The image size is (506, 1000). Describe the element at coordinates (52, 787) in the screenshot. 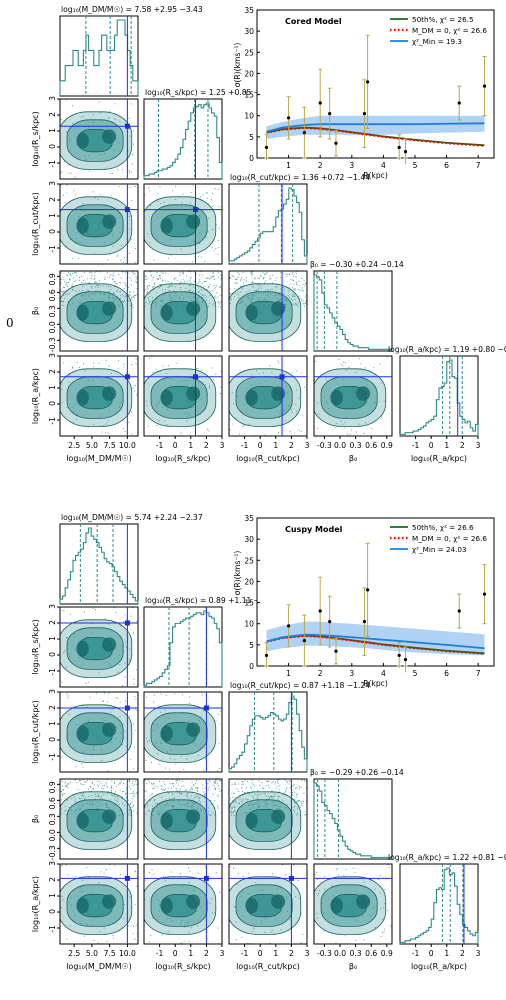

I see `y-tick-label: 0.9` at that location.